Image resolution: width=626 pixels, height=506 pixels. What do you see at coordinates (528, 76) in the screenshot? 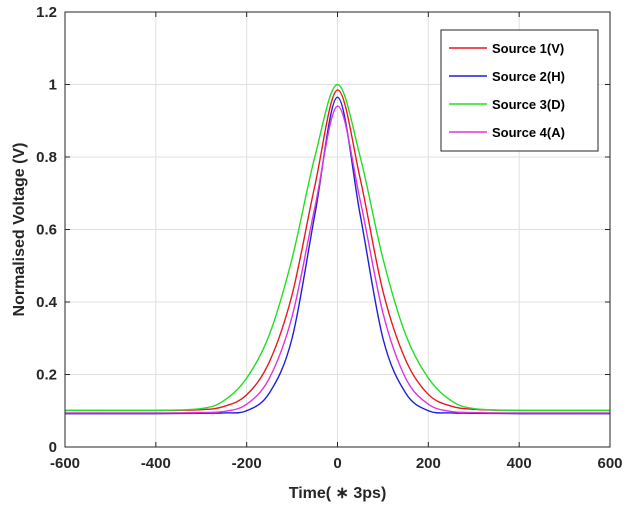
I see `legend-label-source-2: Source 2(H)` at bounding box center [528, 76].